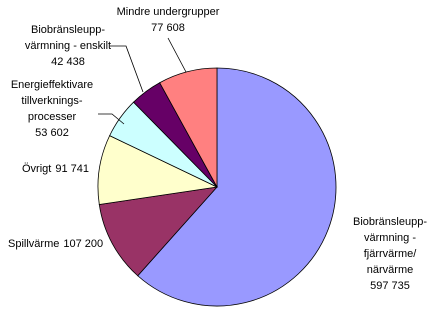 This screenshot has width=433, height=318. What do you see at coordinates (390, 286) in the screenshot?
I see `value-label: 597 735` at bounding box center [390, 286].